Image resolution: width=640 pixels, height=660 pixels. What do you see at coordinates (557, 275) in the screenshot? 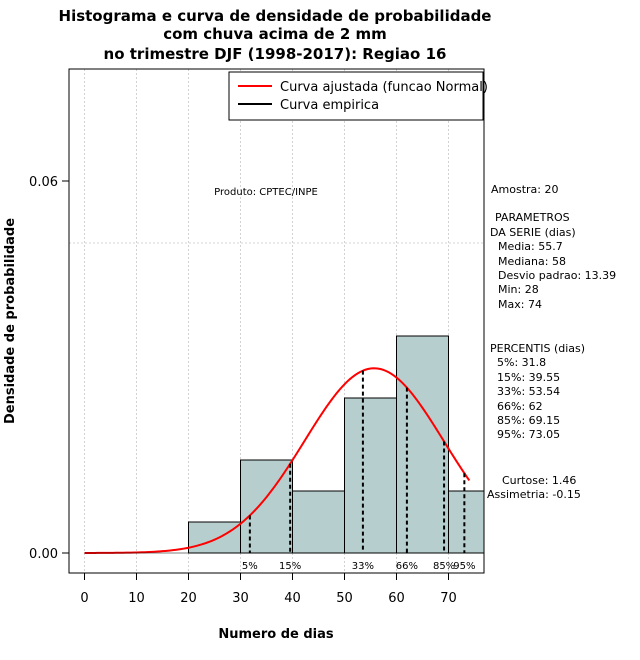
I see `stat-desvio: Desvio padrao: 13.39` at bounding box center [557, 275].